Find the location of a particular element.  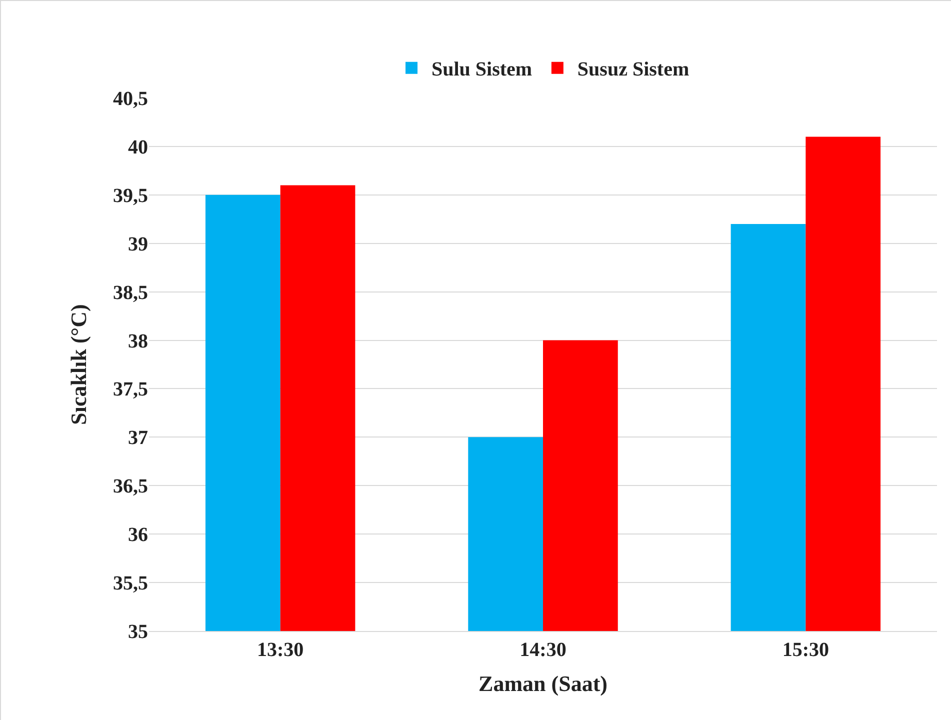

y-tick-label: 40 is located at coordinates (138, 147).